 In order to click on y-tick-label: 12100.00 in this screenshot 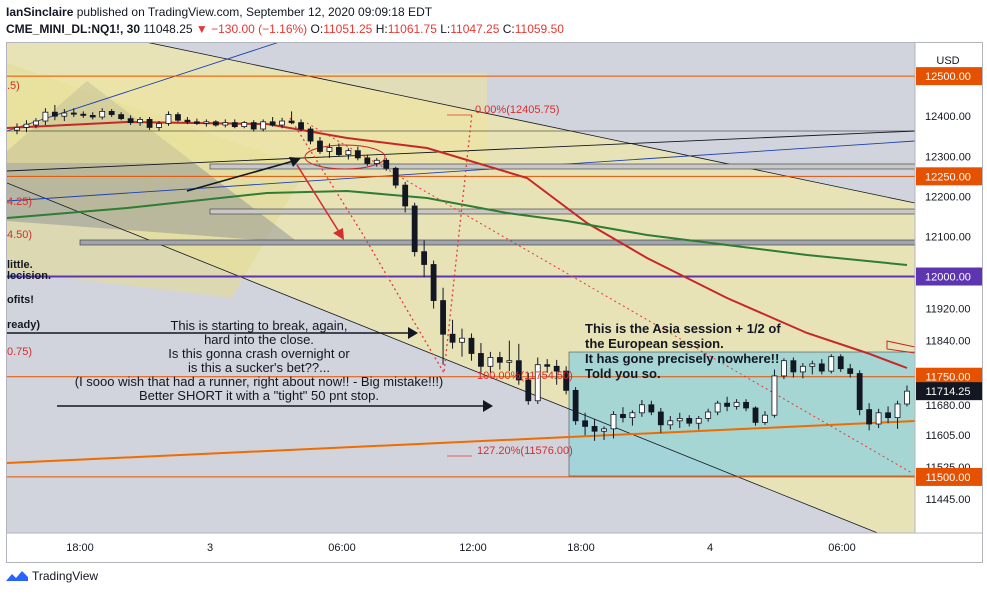, I will do `click(948, 237)`.